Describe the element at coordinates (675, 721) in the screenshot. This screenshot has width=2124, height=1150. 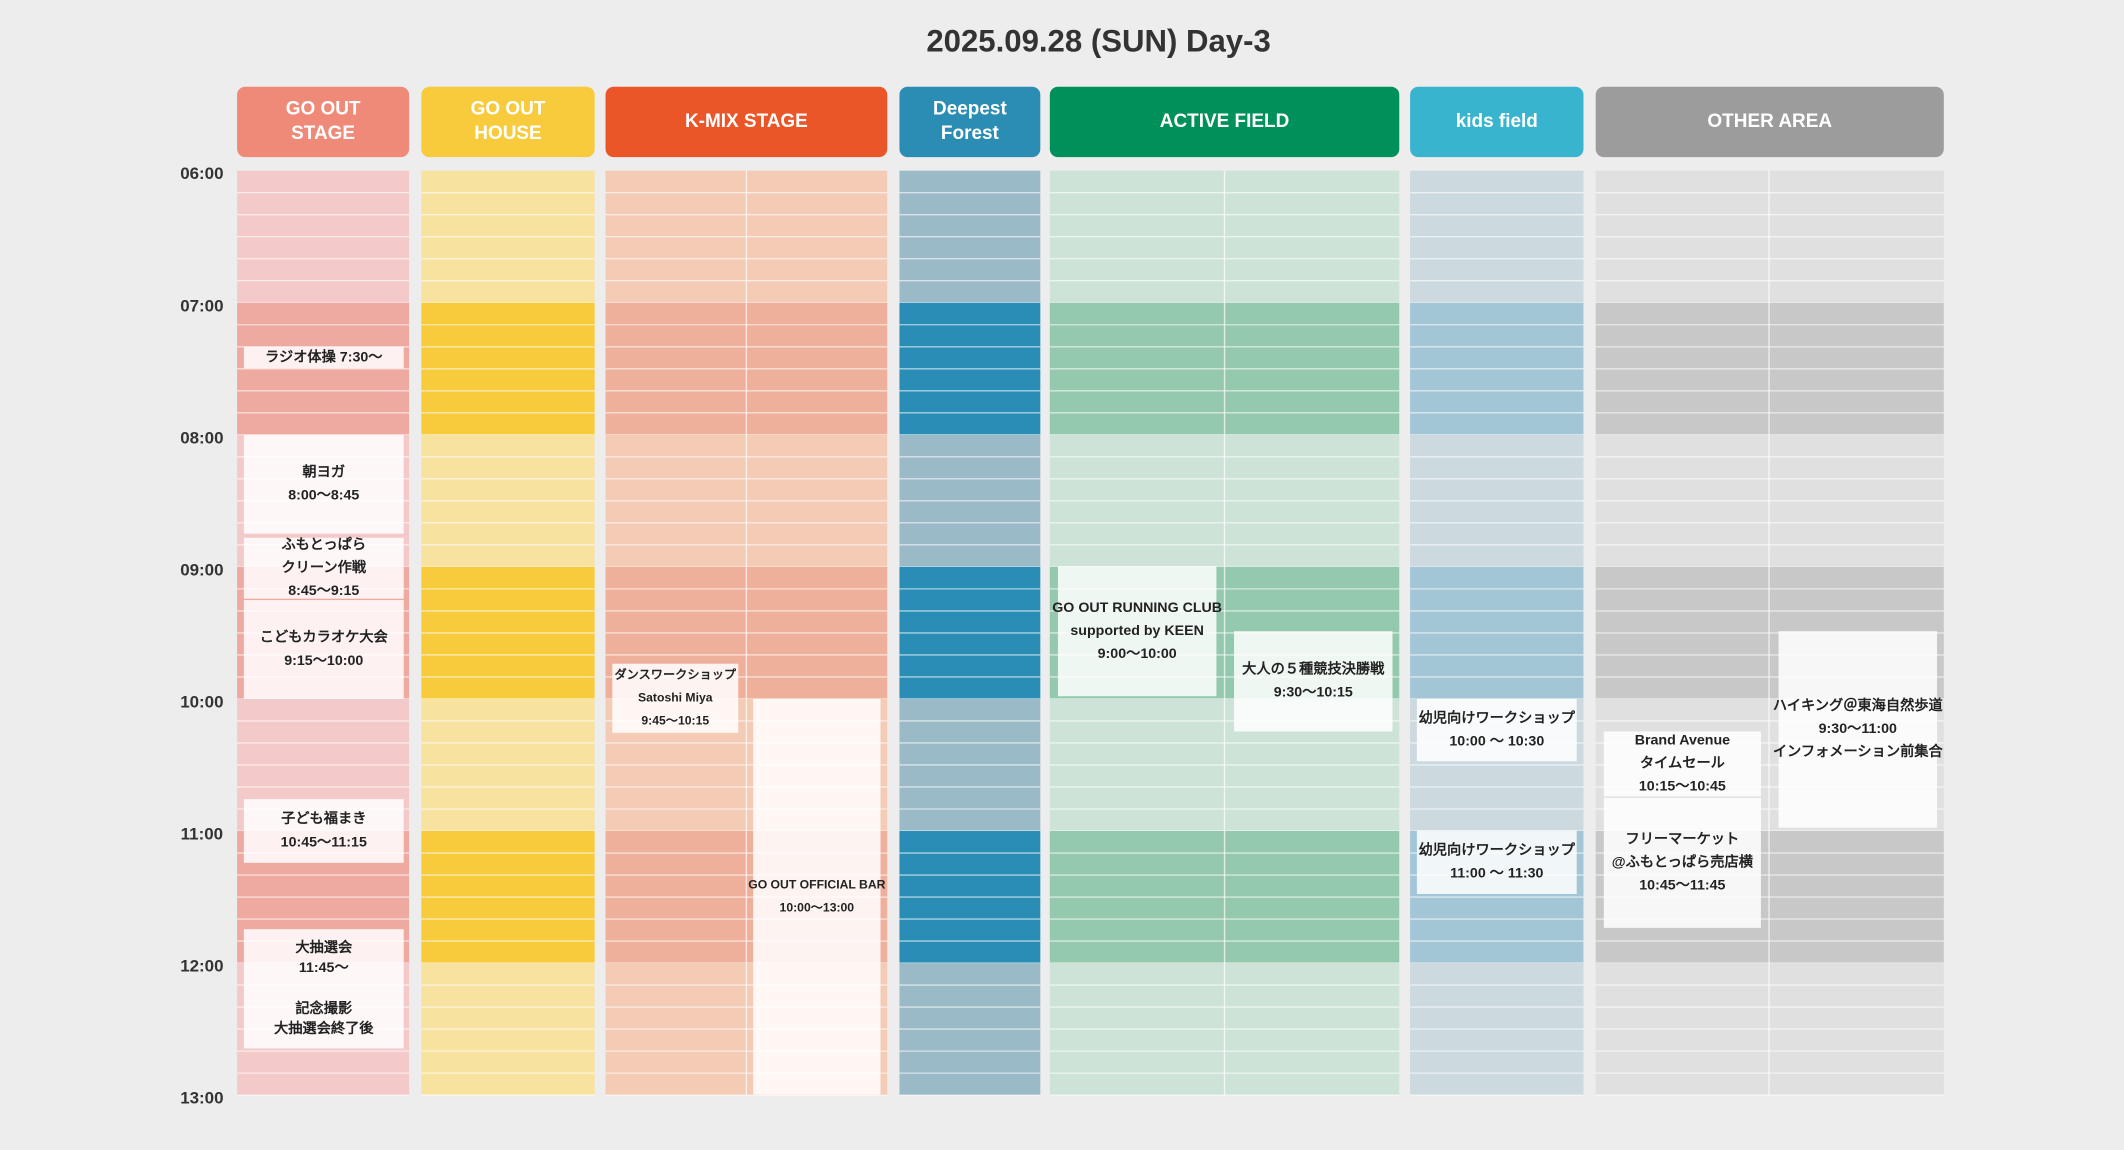
I see `event-text: 9:45〜10:15` at that location.